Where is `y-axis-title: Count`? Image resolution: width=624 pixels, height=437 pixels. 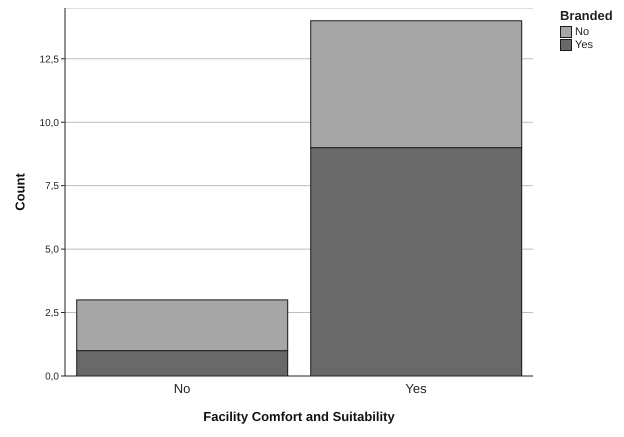
y-axis-title: Count is located at coordinates (20, 191).